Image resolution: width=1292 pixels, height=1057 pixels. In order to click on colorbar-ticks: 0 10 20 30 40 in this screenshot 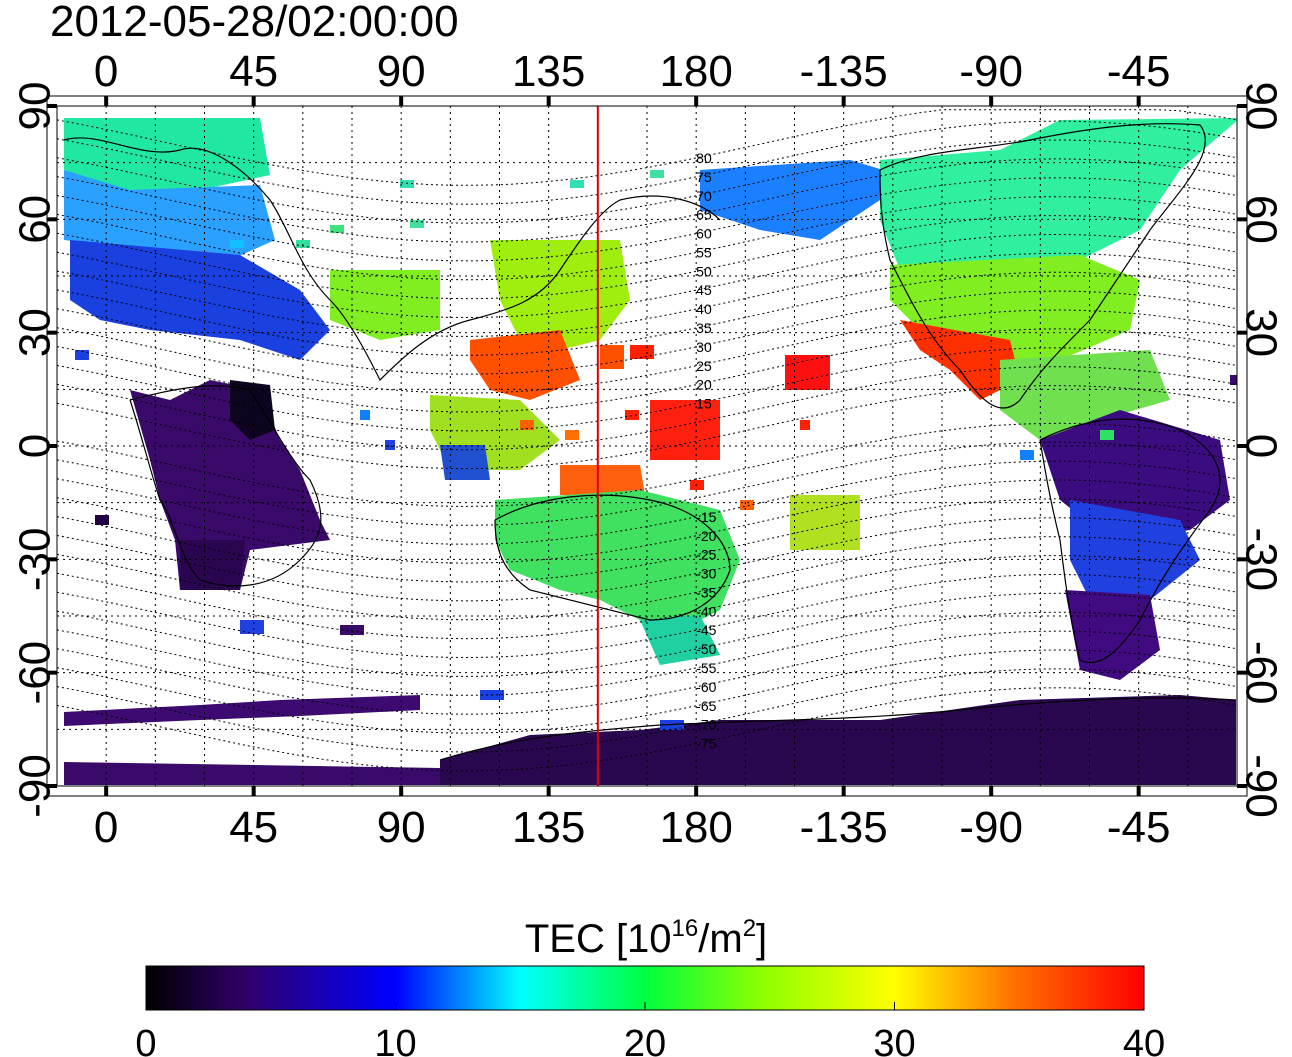, I will do `click(650, 1029)`.